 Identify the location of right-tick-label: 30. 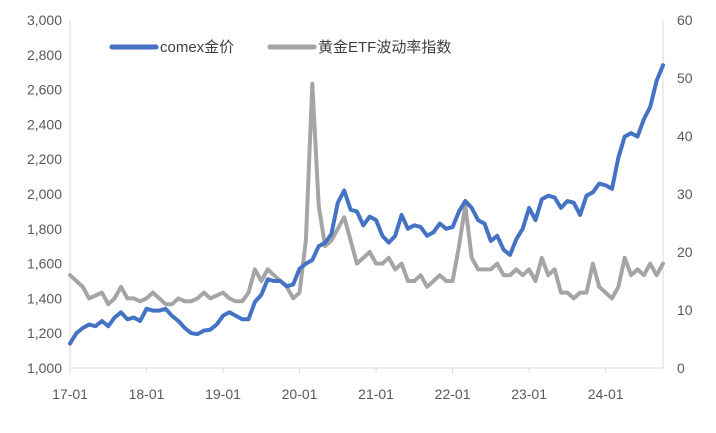
(685, 194).